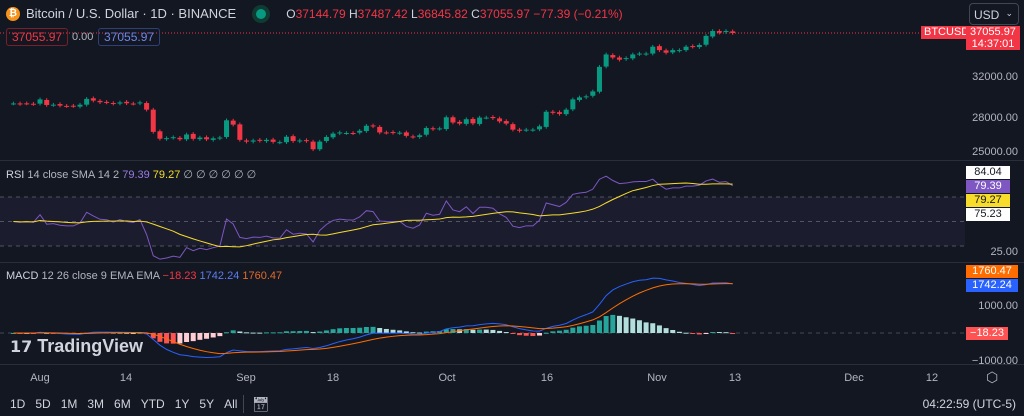 This screenshot has height=416, width=1024. Describe the element at coordinates (994, 14) in the screenshot. I see `currency-select: USD ⌄` at that location.